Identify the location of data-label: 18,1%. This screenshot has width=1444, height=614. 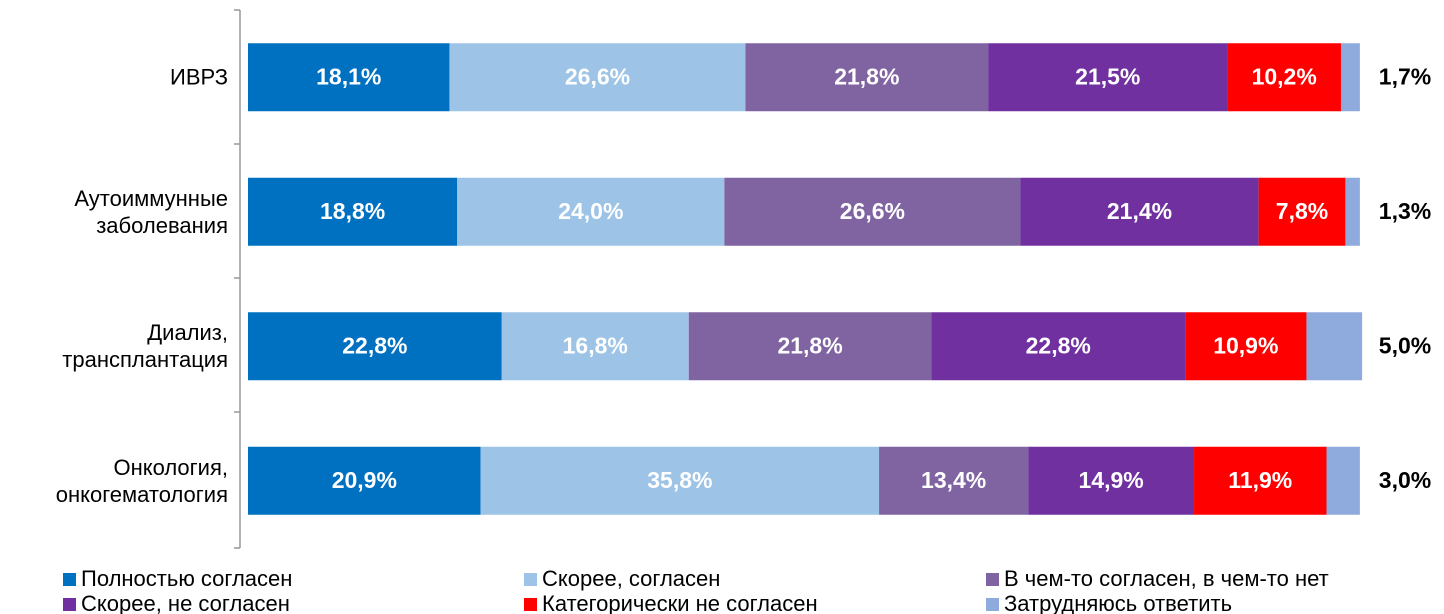
(348, 76).